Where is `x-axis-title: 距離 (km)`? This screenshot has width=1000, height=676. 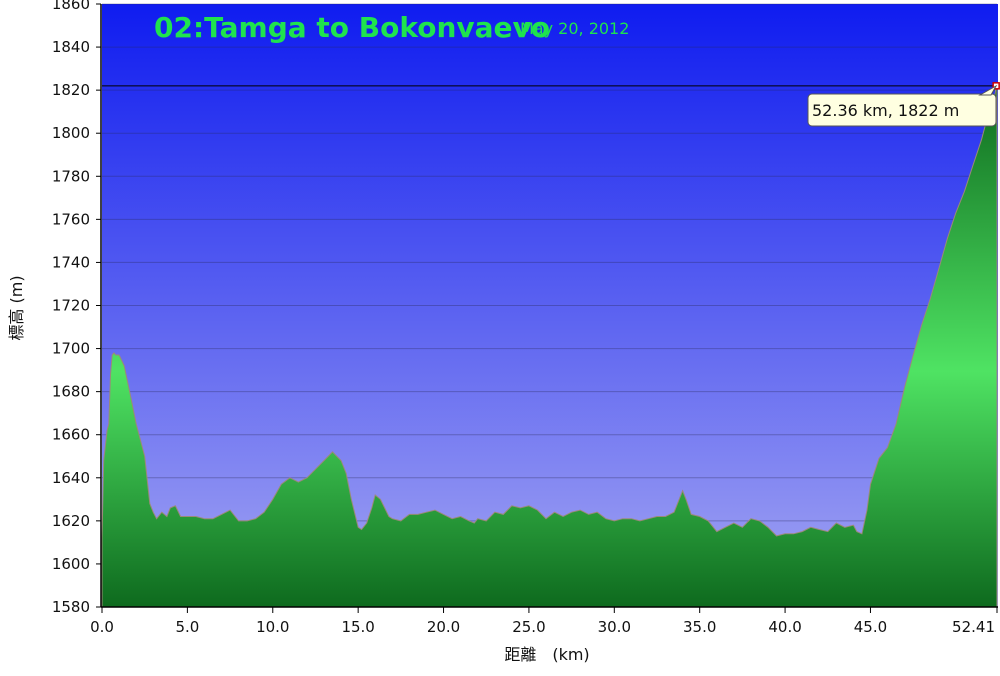
x-axis-title: 距離 (km) is located at coordinates (546, 654).